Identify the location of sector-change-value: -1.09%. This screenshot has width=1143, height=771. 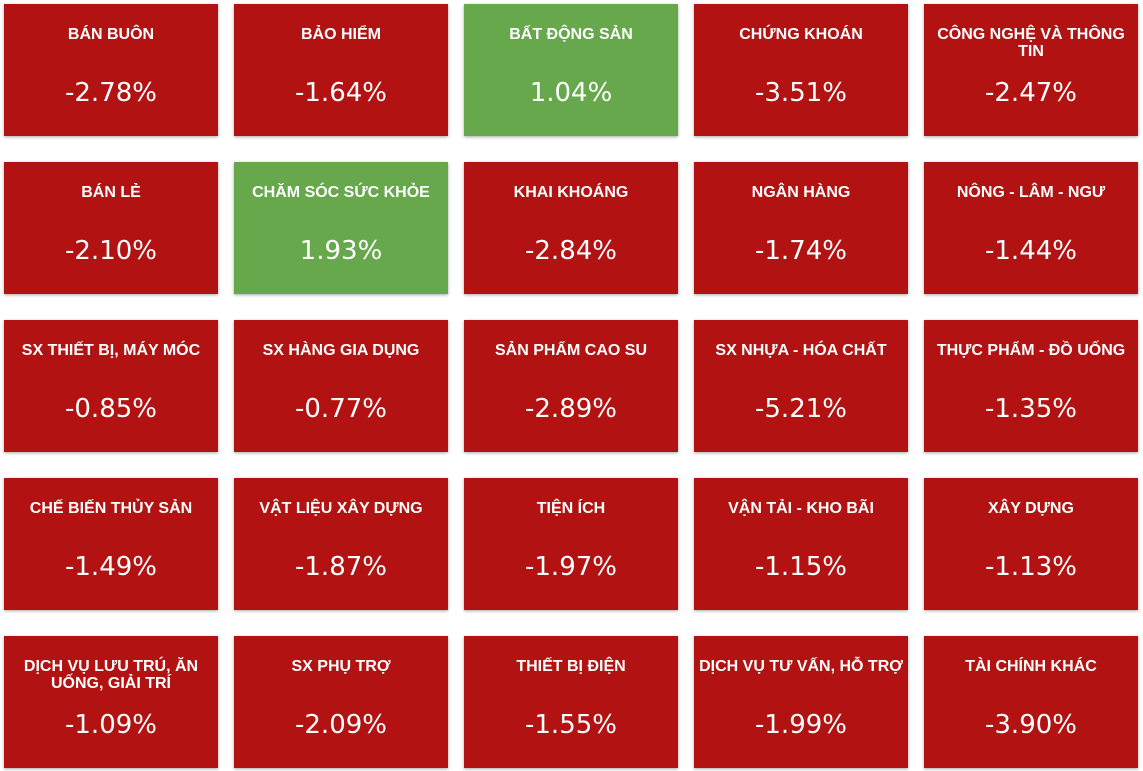
(111, 725).